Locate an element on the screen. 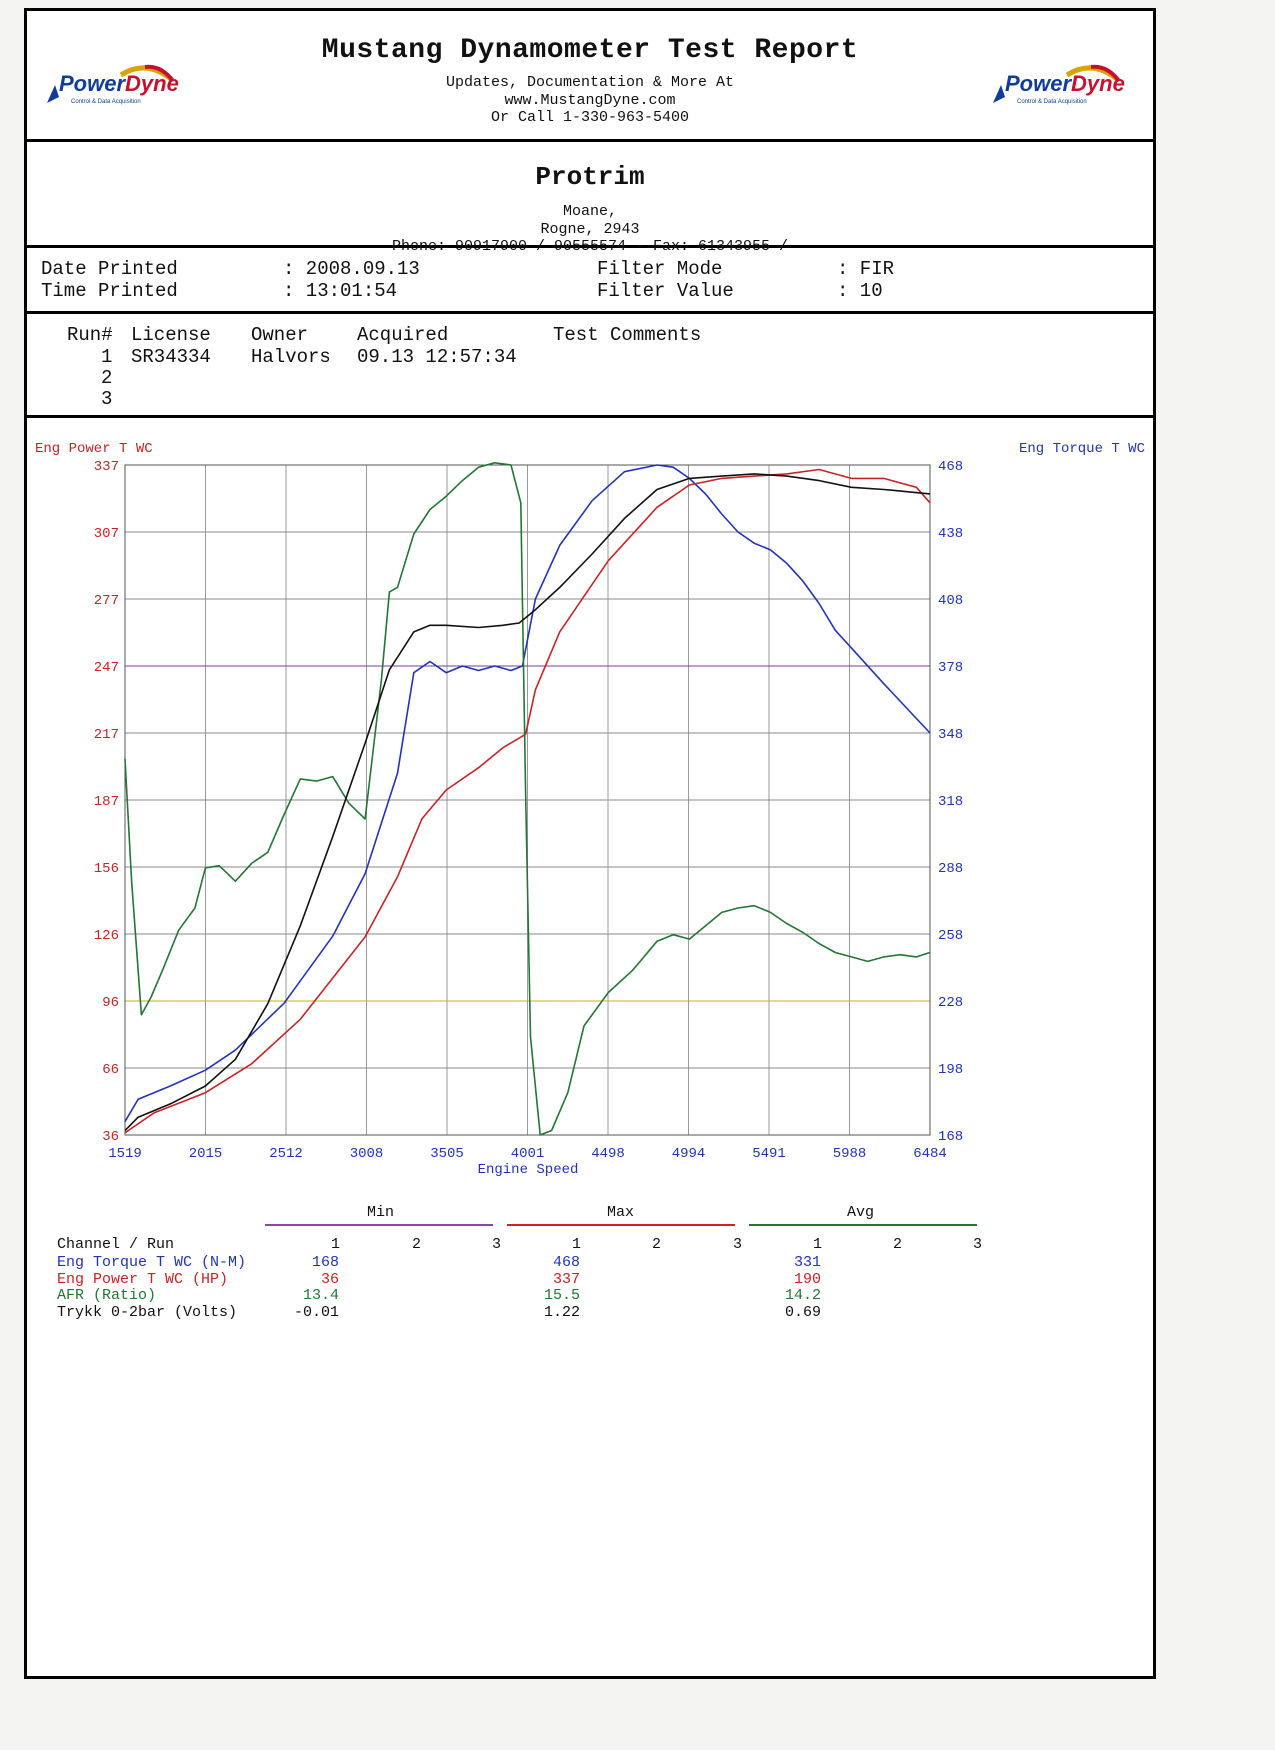 The image size is (1275, 1750). stat-channel-name: Eng Power T WC (HP) is located at coordinates (143, 1279).